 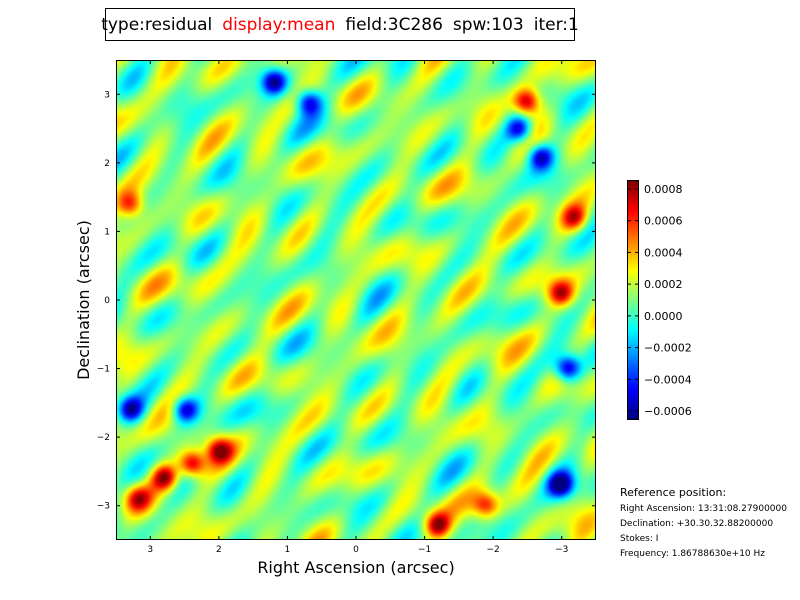 What do you see at coordinates (103, 438) in the screenshot?
I see `y-tick-label: −2` at bounding box center [103, 438].